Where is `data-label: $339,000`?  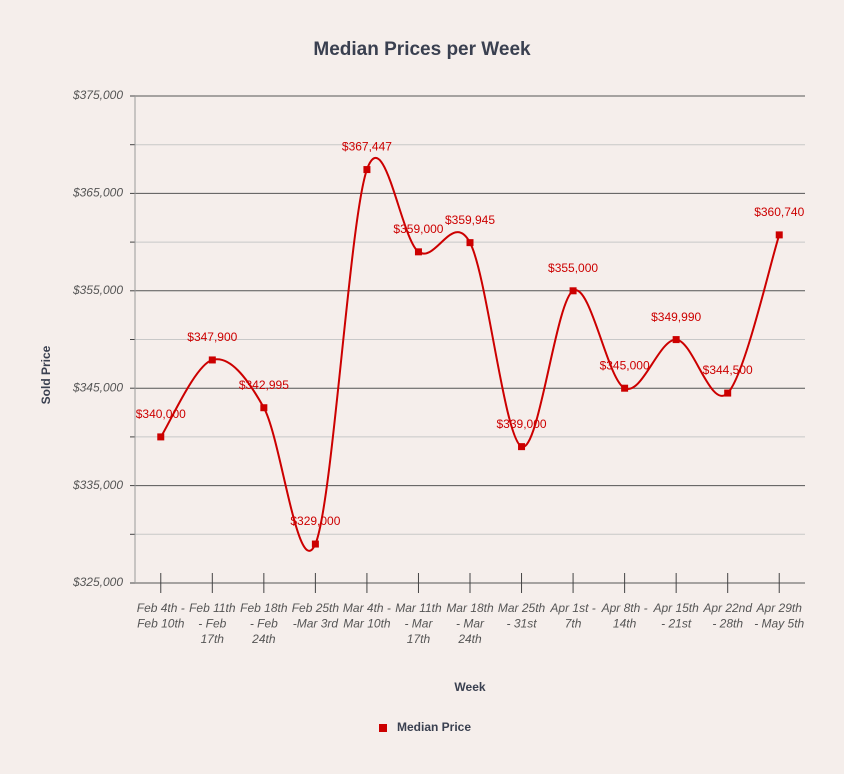
data-label: $339,000 is located at coordinates (522, 424).